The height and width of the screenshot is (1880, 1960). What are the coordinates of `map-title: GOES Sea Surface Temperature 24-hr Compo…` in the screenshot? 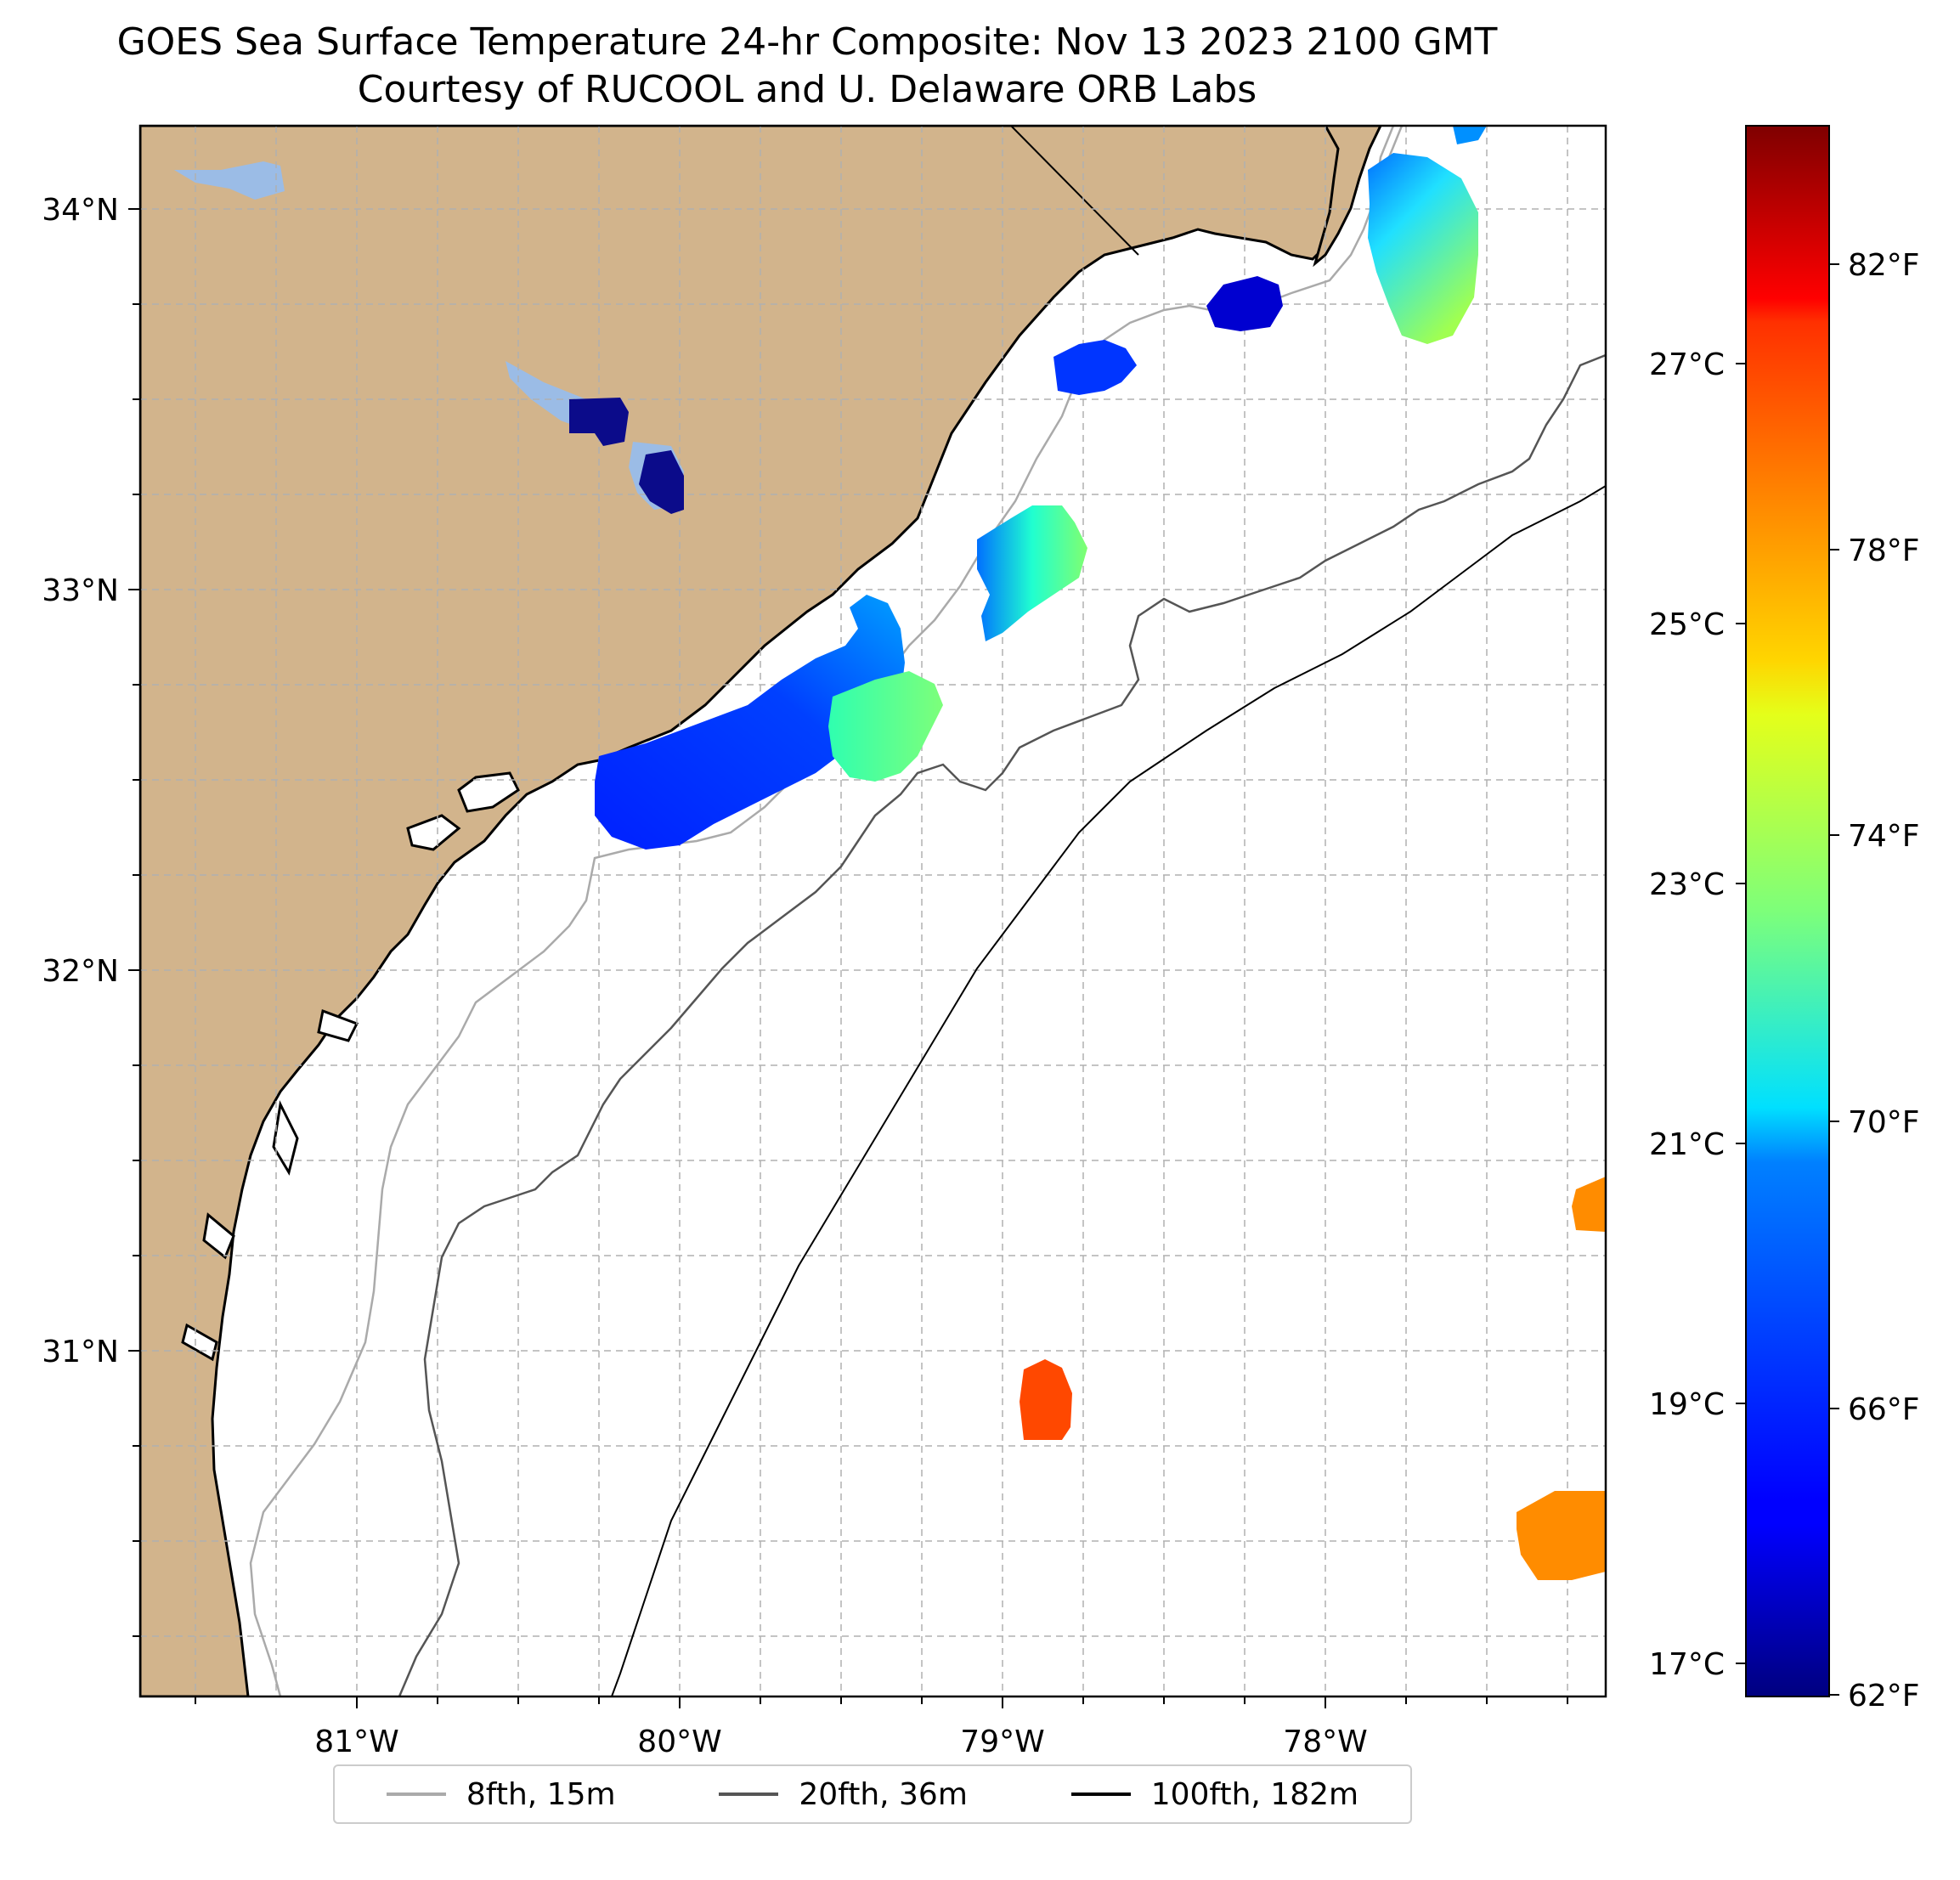 It's located at (807, 42).